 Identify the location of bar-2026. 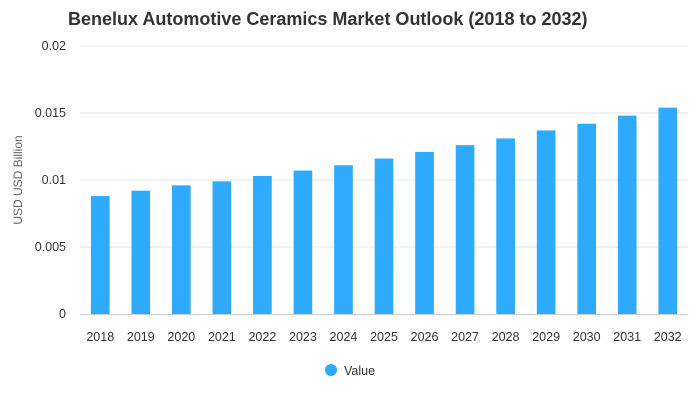
(424, 232).